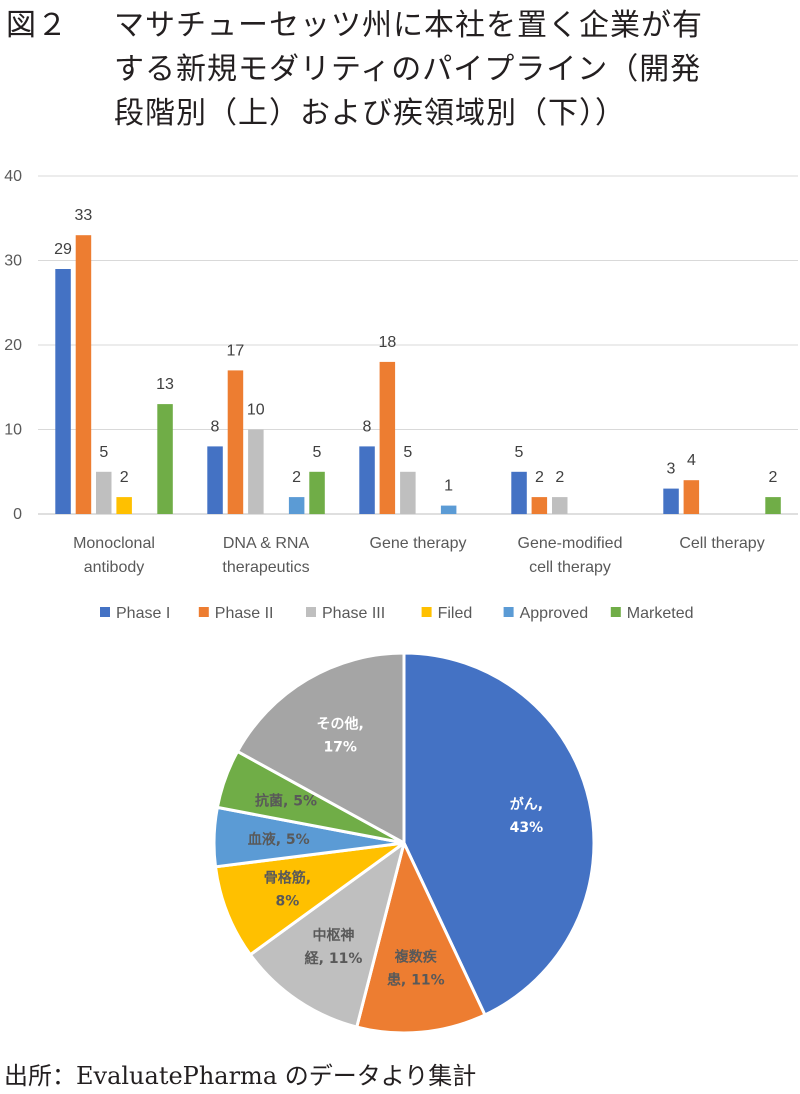 The image size is (800, 1094). I want to click on pie-slice-label: 抗菌, 5%, so click(286, 801).